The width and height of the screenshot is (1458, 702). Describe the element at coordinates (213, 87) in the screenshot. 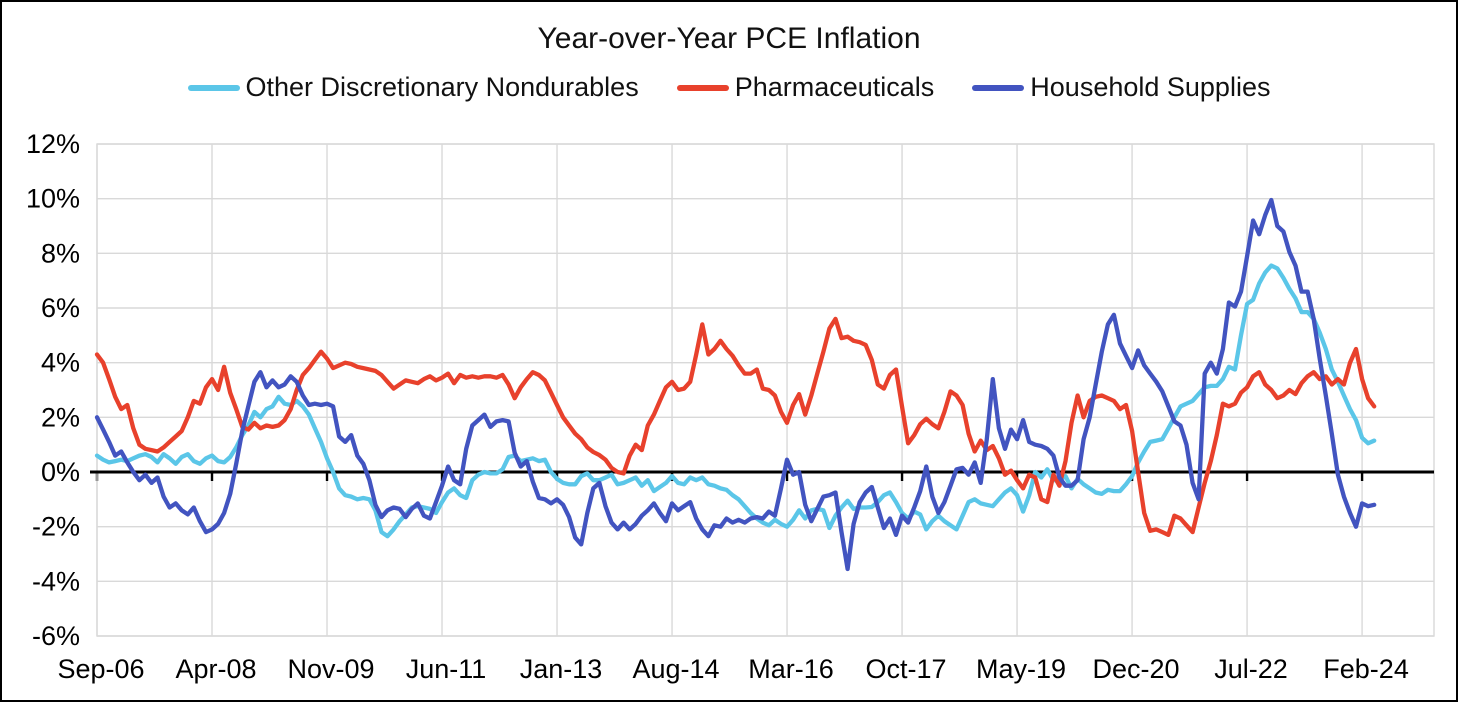

I see `nondurables-line-swatch-icon` at that location.